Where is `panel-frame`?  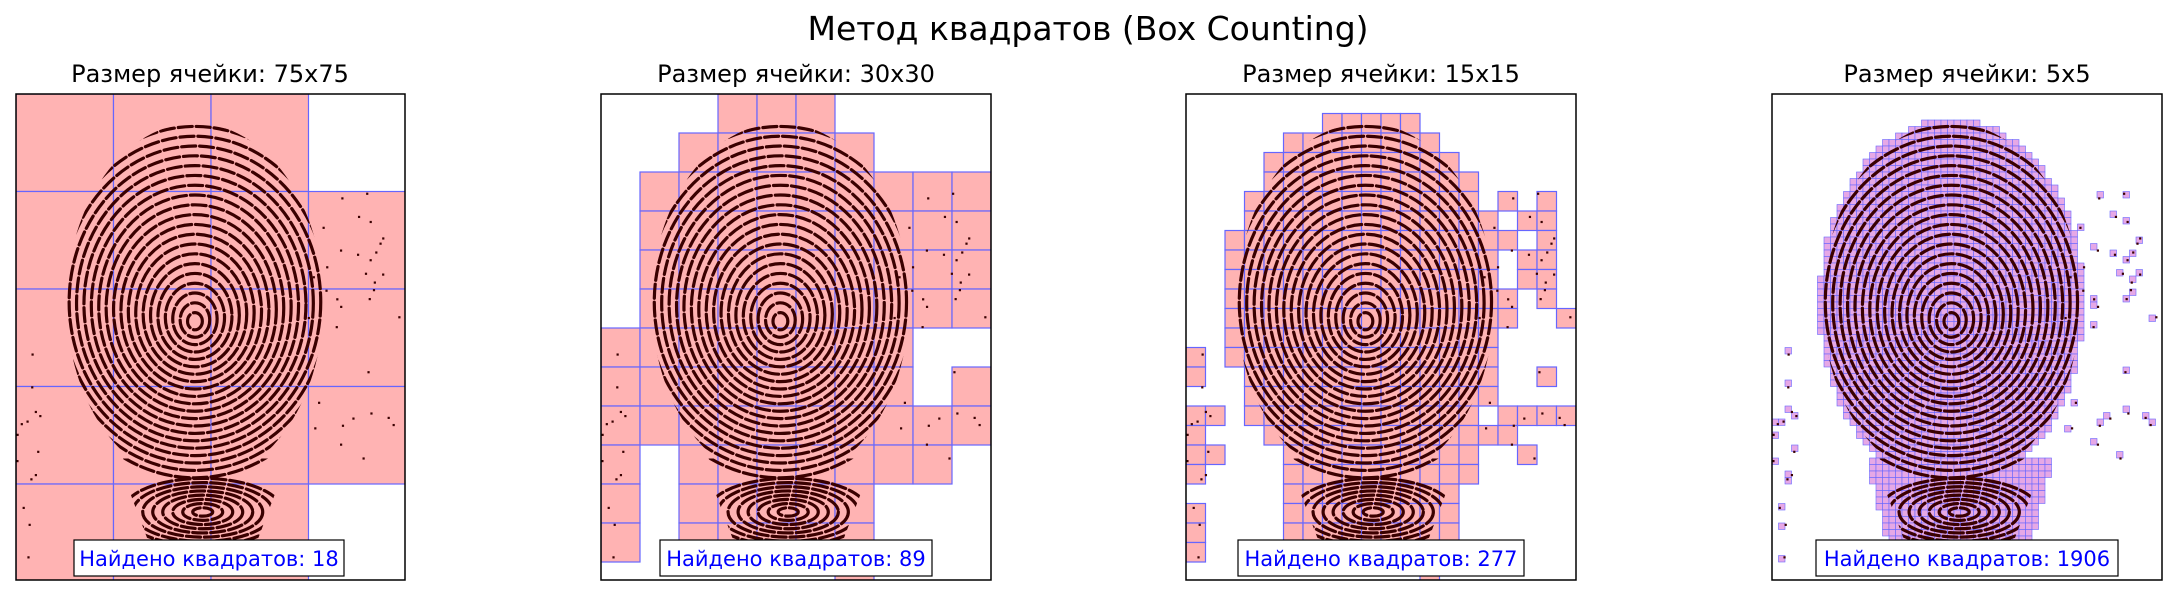 panel-frame is located at coordinates (1967, 337).